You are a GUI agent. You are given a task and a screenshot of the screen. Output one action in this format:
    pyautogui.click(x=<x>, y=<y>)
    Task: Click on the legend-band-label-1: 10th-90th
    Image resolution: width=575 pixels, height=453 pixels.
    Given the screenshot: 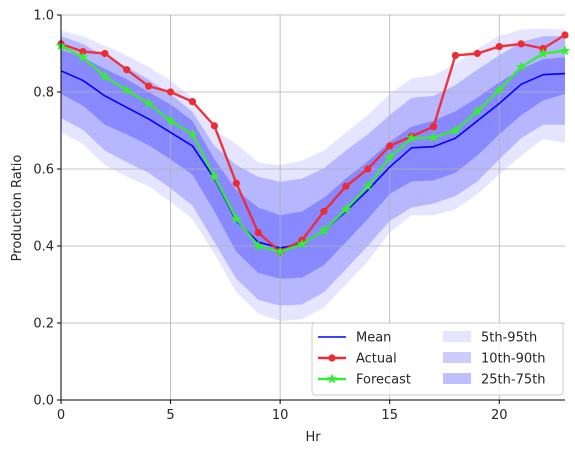 What is the action you would take?
    pyautogui.click(x=513, y=359)
    